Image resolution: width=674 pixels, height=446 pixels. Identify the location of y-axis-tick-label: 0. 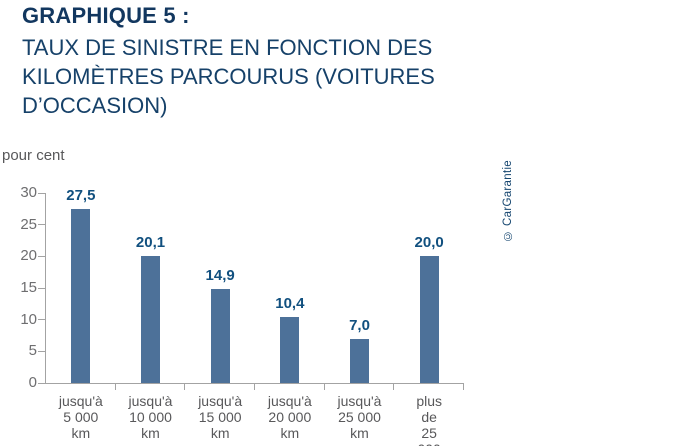
(32, 382).